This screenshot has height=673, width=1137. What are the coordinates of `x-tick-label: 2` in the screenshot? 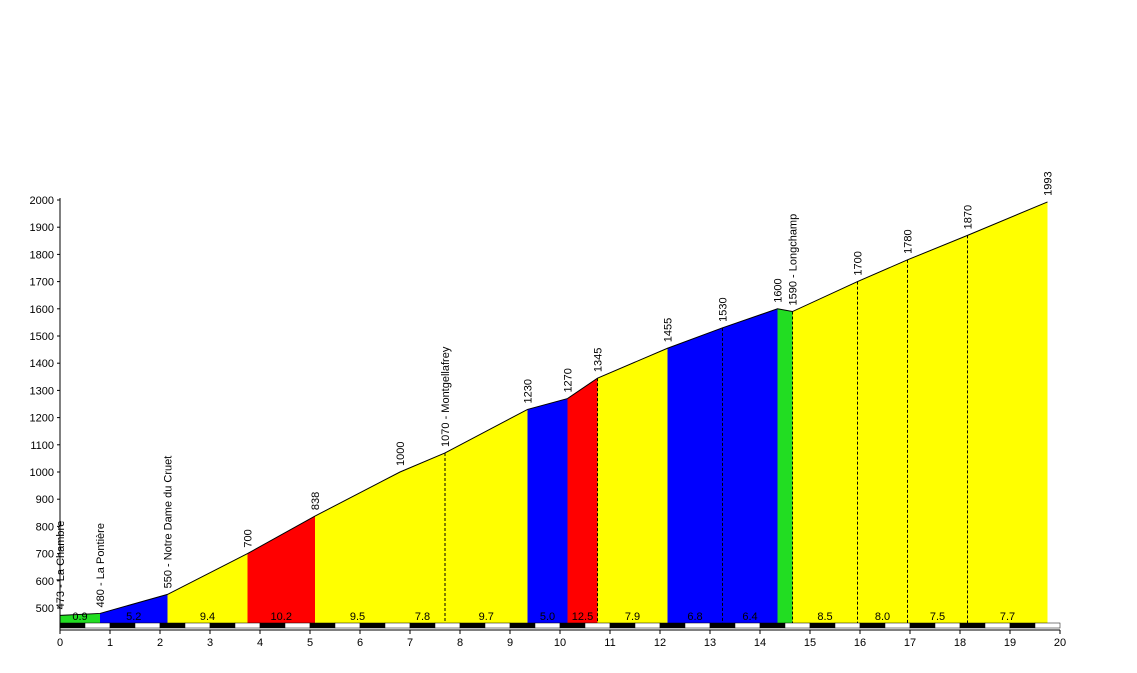 It's located at (160, 643).